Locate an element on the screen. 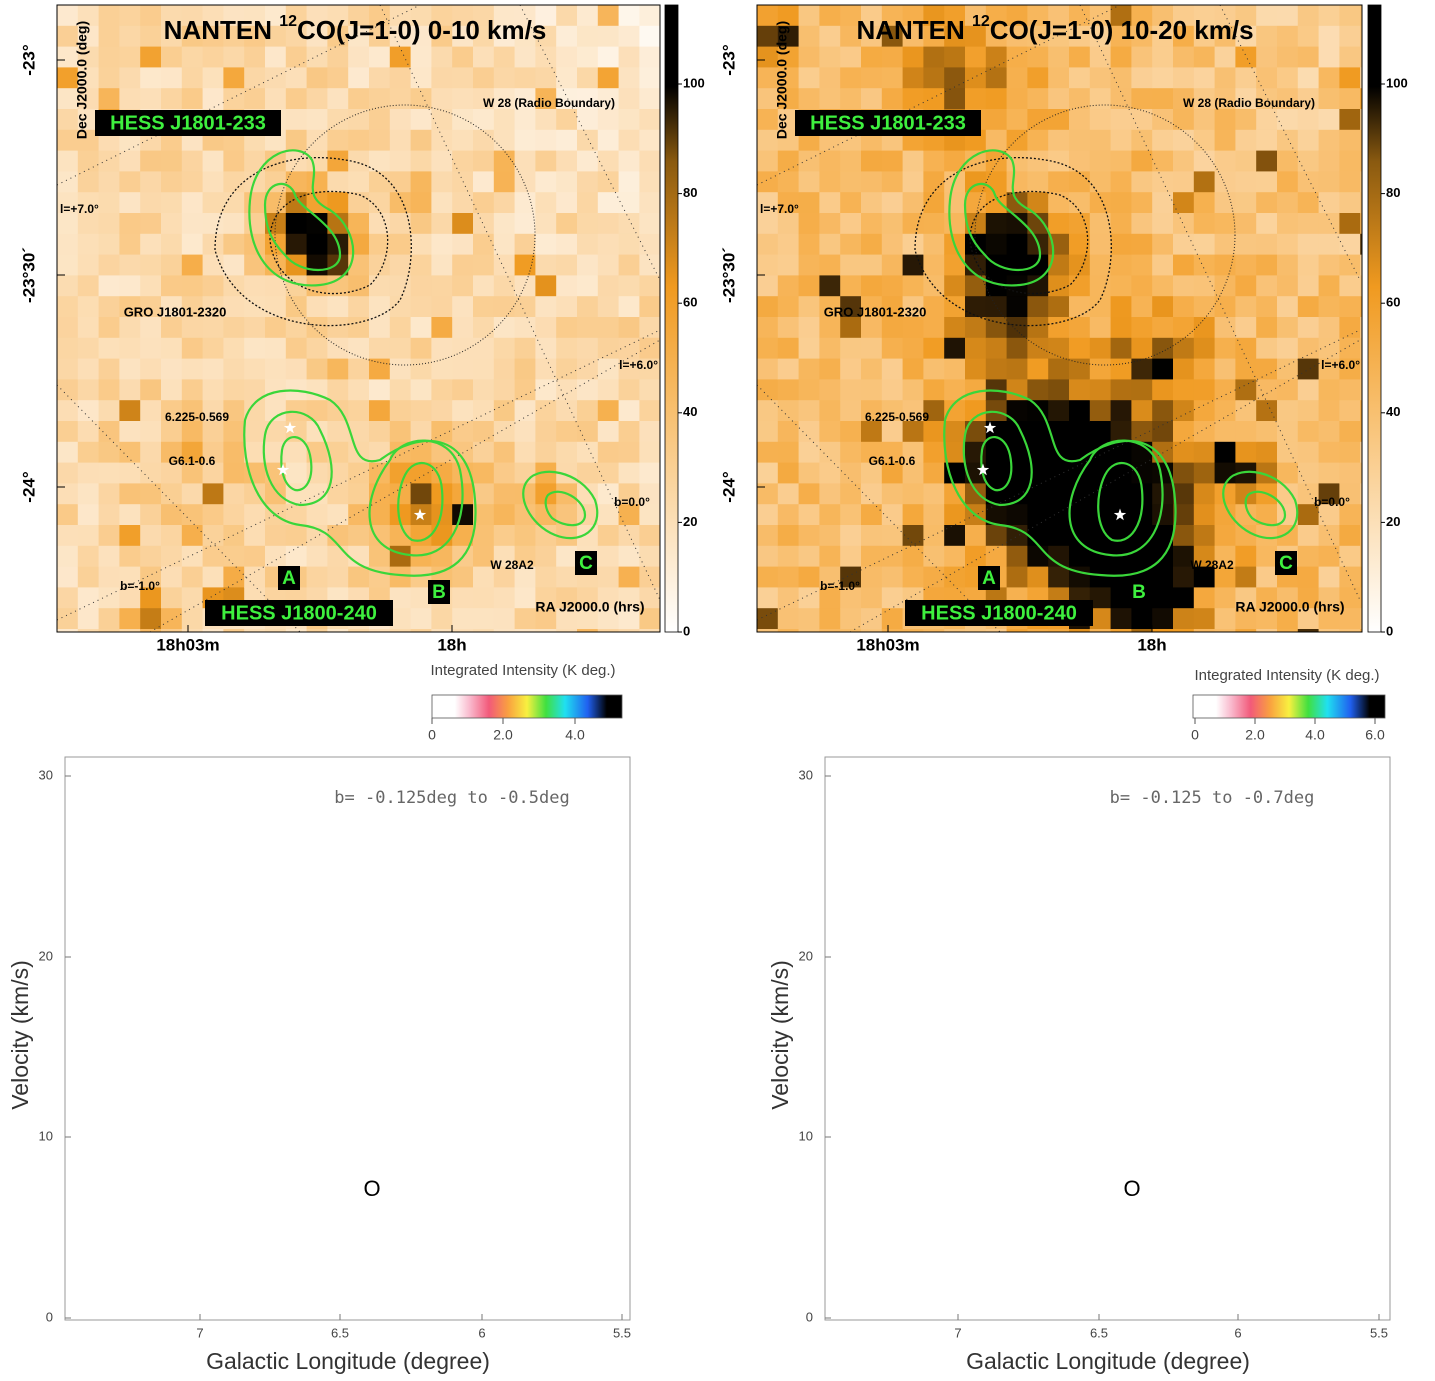 This screenshot has height=1381, width=1435. annotation: b=-1.0° is located at coordinates (140, 586).